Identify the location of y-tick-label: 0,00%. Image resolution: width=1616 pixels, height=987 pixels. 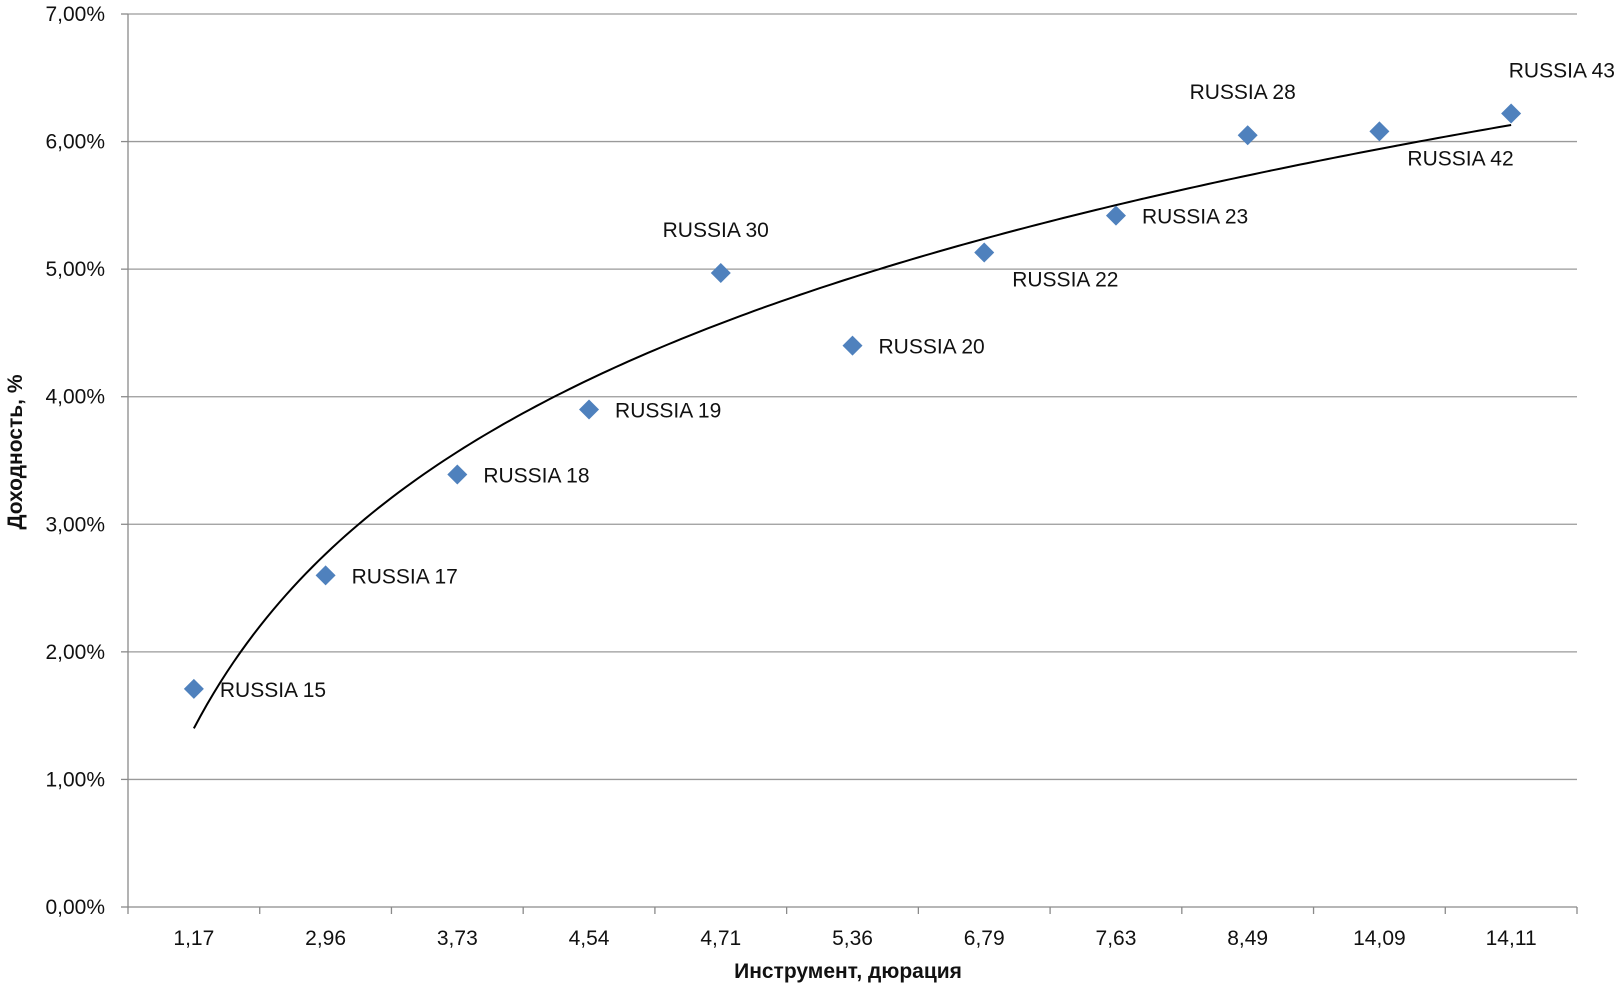
(75, 907).